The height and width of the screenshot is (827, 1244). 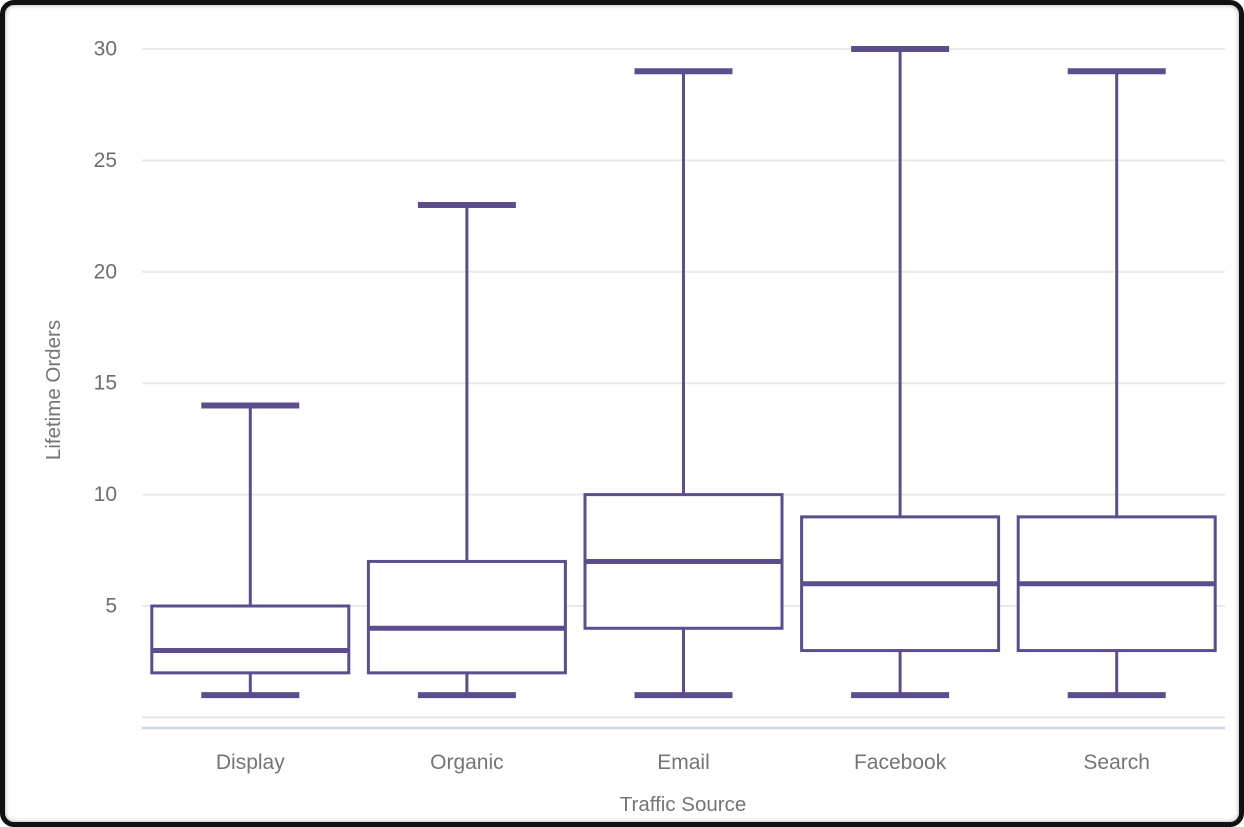 What do you see at coordinates (105, 271) in the screenshot?
I see `y-tick-label: 20` at bounding box center [105, 271].